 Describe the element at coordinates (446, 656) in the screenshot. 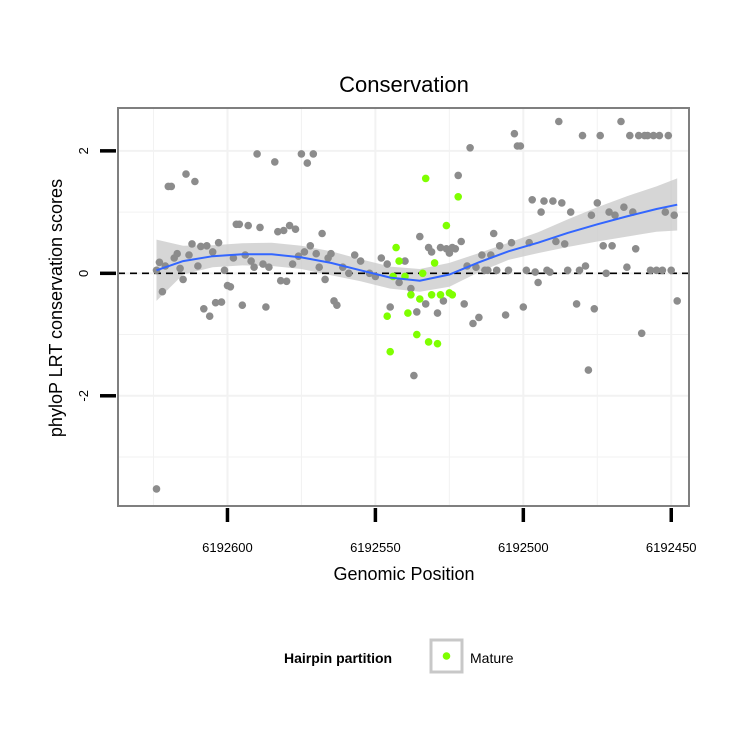

I see `legend-key-mature` at that location.